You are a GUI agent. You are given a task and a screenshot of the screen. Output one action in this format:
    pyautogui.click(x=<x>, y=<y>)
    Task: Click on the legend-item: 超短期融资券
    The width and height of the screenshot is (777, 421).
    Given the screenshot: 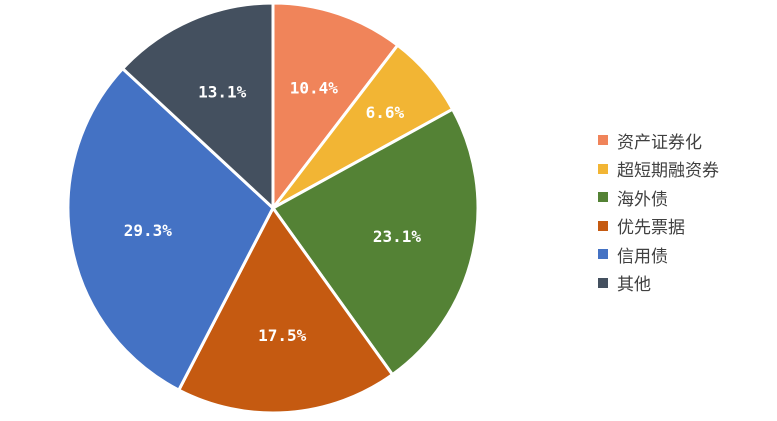 What is the action you would take?
    pyautogui.click(x=658, y=169)
    